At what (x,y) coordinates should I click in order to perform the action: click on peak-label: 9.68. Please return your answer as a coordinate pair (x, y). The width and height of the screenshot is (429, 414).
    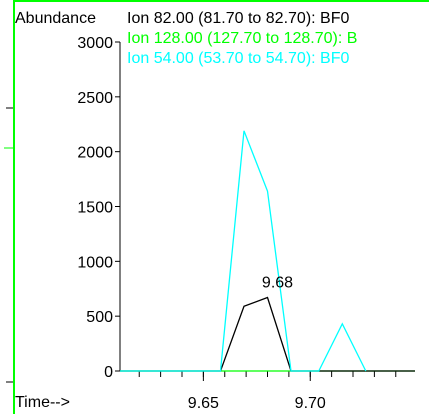
    Looking at the image, I should click on (277, 283).